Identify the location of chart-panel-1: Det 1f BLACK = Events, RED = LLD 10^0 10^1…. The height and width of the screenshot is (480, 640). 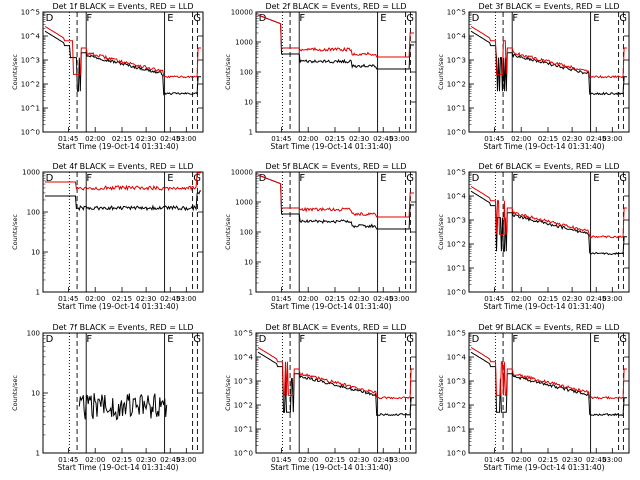
(107, 76).